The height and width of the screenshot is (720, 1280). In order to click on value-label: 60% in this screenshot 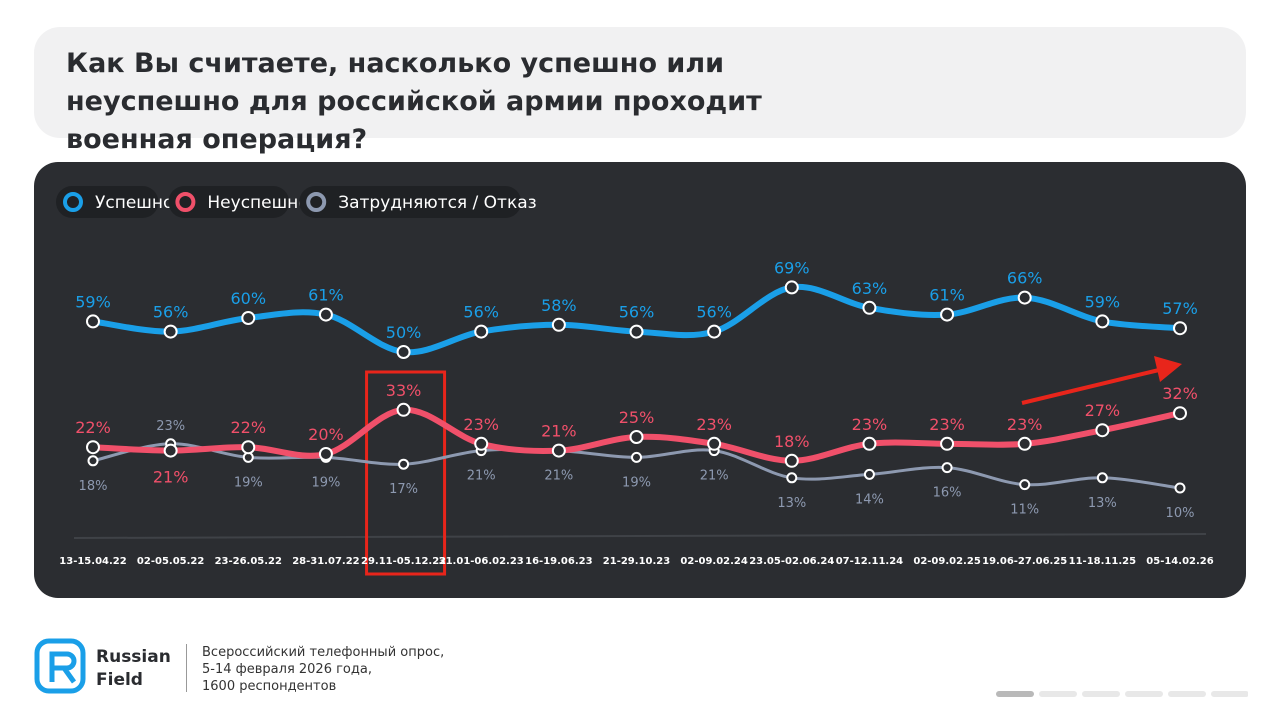, I will do `click(249, 298)`.